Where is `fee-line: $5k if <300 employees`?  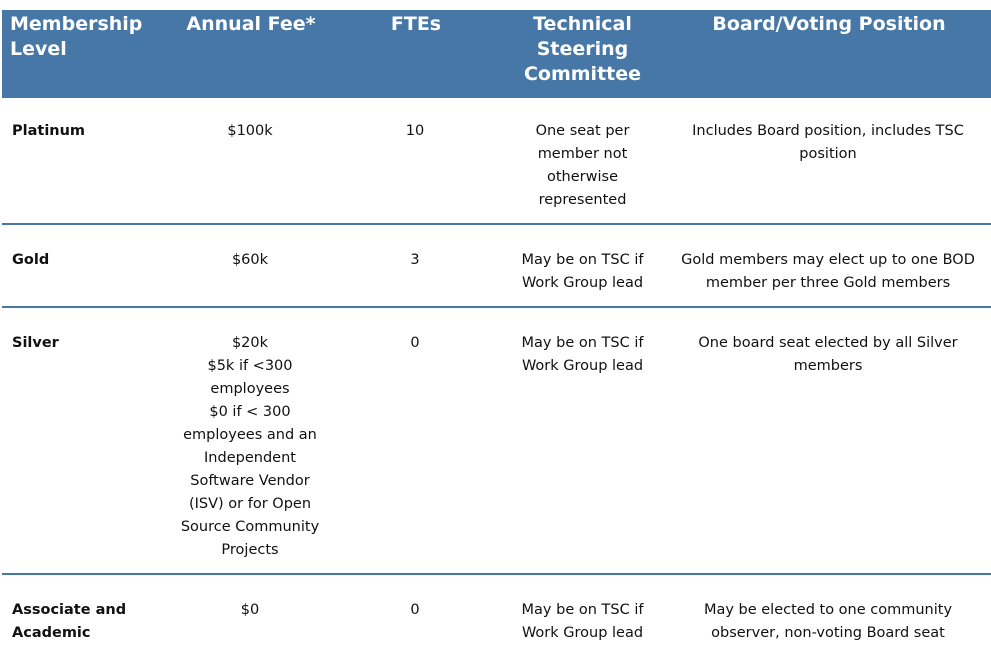 fee-line: $5k if <300 employees is located at coordinates (250, 377).